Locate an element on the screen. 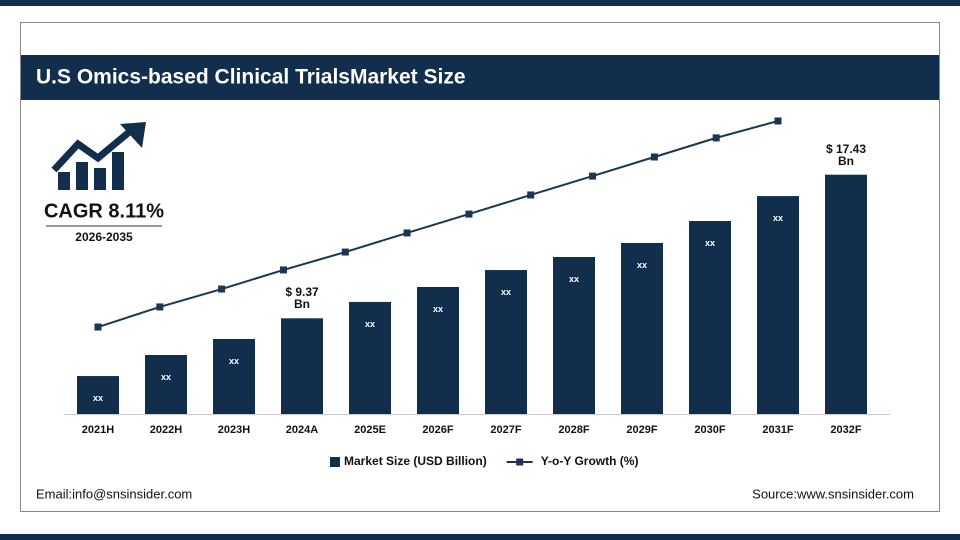 The width and height of the screenshot is (960, 540). legend-marker is located at coordinates (520, 462).